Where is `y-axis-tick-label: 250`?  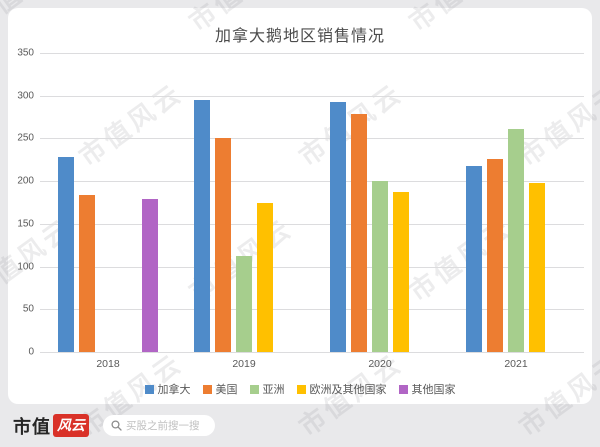
y-axis-tick-label: 250 is located at coordinates (25, 138).